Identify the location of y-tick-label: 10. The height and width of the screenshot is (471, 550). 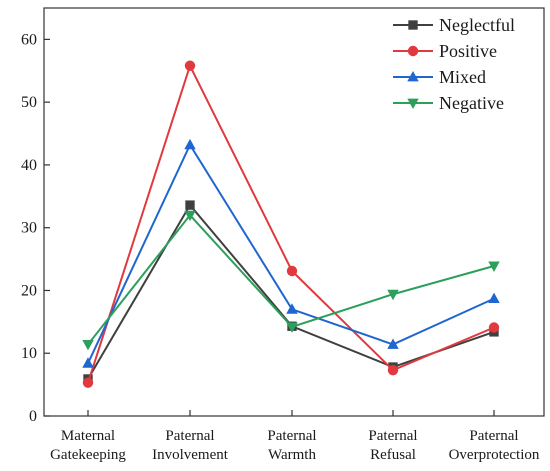
(29, 353).